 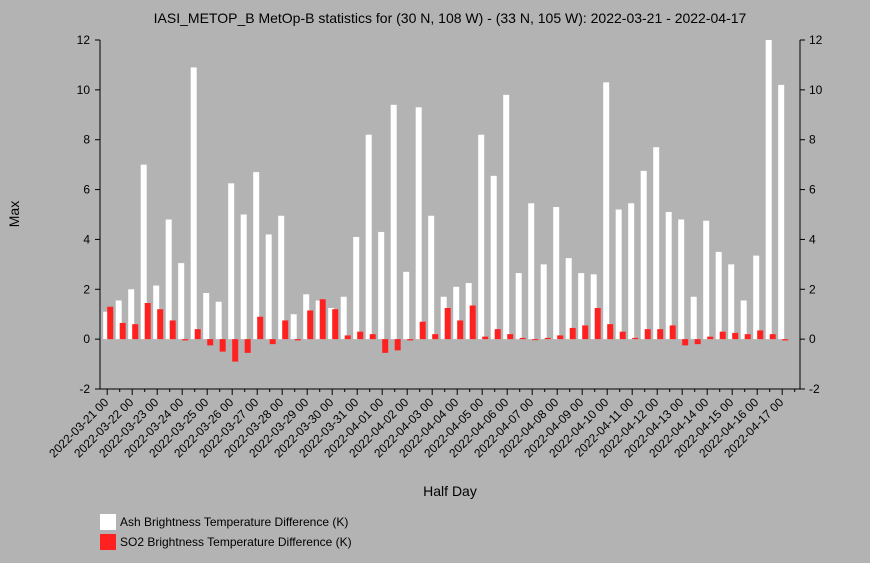 I want to click on y-tick-label-right: 2, so click(x=812, y=289).